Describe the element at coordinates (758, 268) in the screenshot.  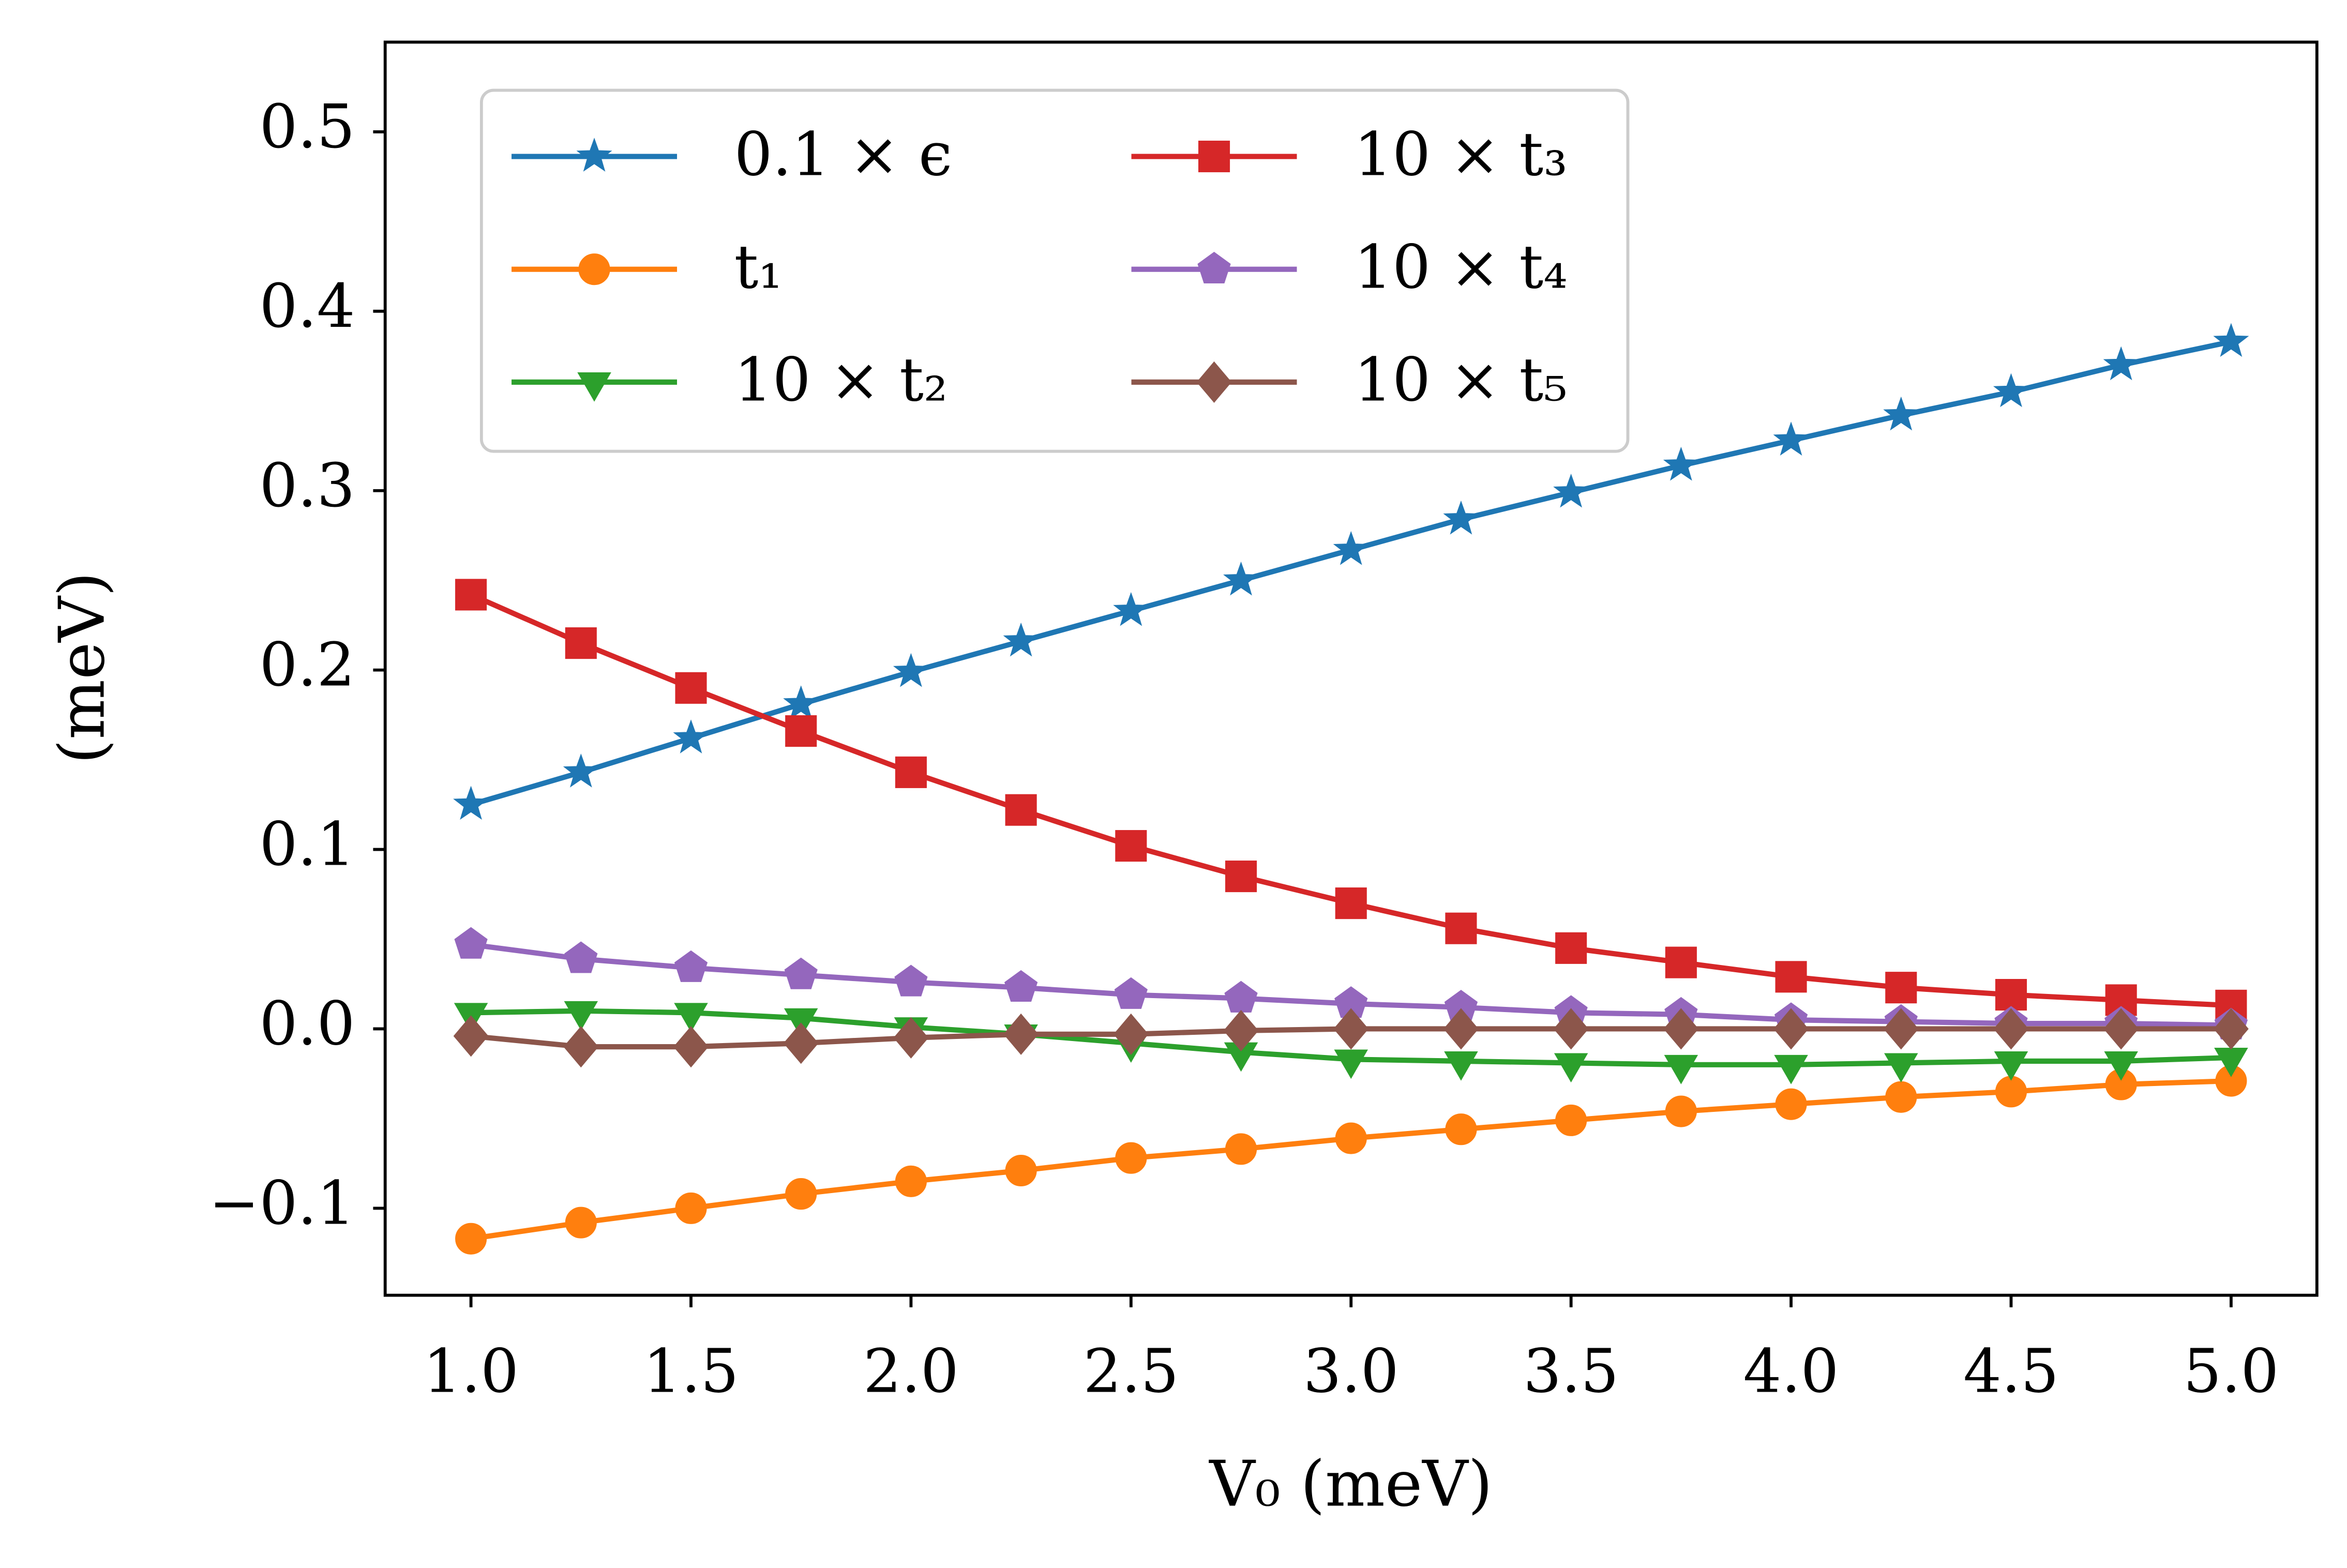
I see `legend-label: t₁` at that location.